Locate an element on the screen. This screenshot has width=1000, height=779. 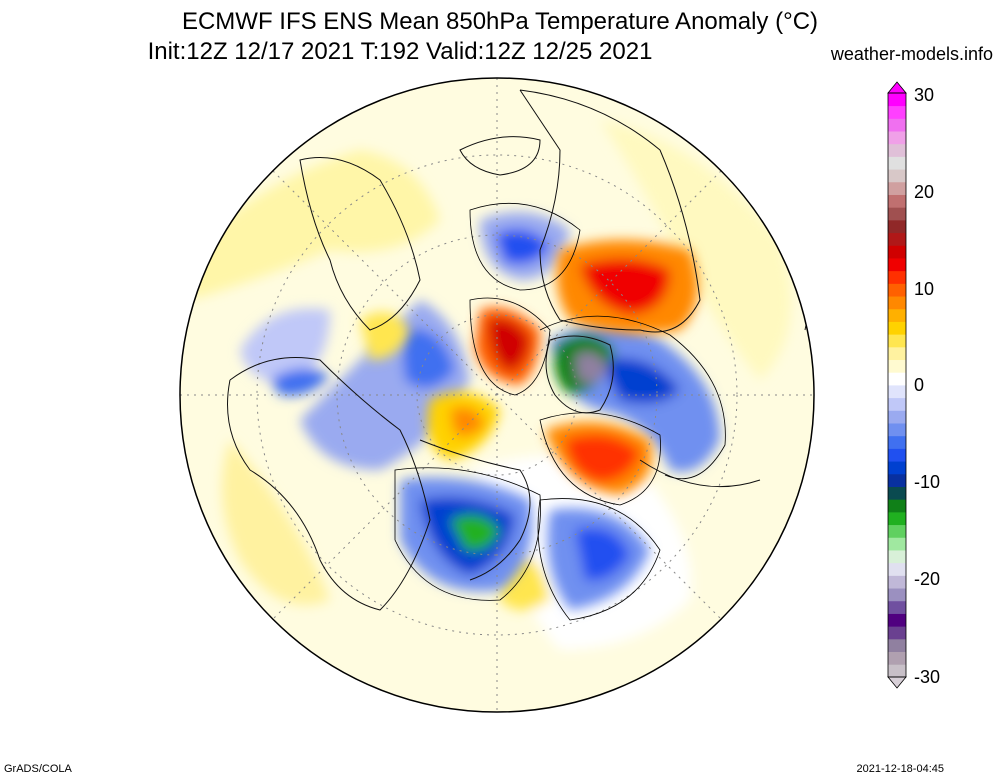
colorbar-label-minus20: -20 is located at coordinates (927, 579).